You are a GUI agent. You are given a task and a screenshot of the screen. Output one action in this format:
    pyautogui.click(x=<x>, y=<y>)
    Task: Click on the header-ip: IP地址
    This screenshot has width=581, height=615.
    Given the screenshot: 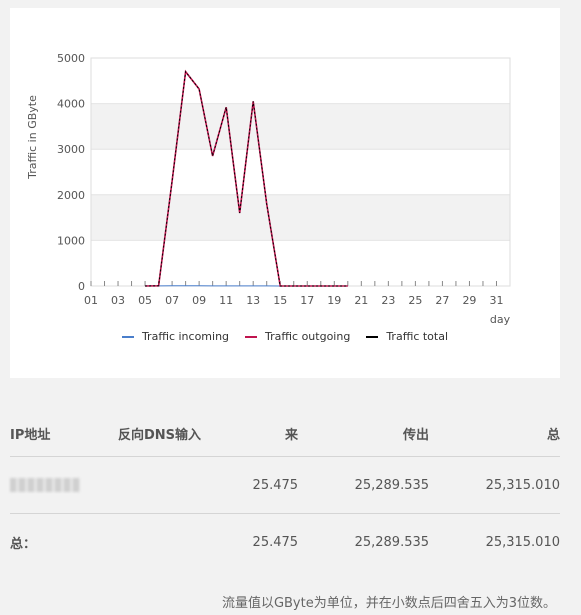 What is the action you would take?
    pyautogui.click(x=64, y=433)
    